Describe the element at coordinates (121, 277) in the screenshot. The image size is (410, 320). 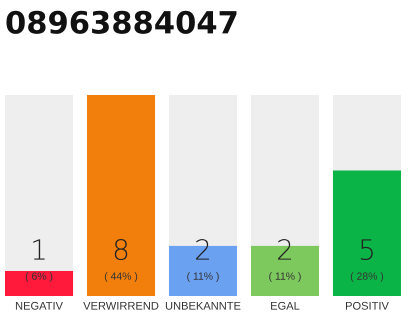
I see `annotation: ( 44% )` at that location.